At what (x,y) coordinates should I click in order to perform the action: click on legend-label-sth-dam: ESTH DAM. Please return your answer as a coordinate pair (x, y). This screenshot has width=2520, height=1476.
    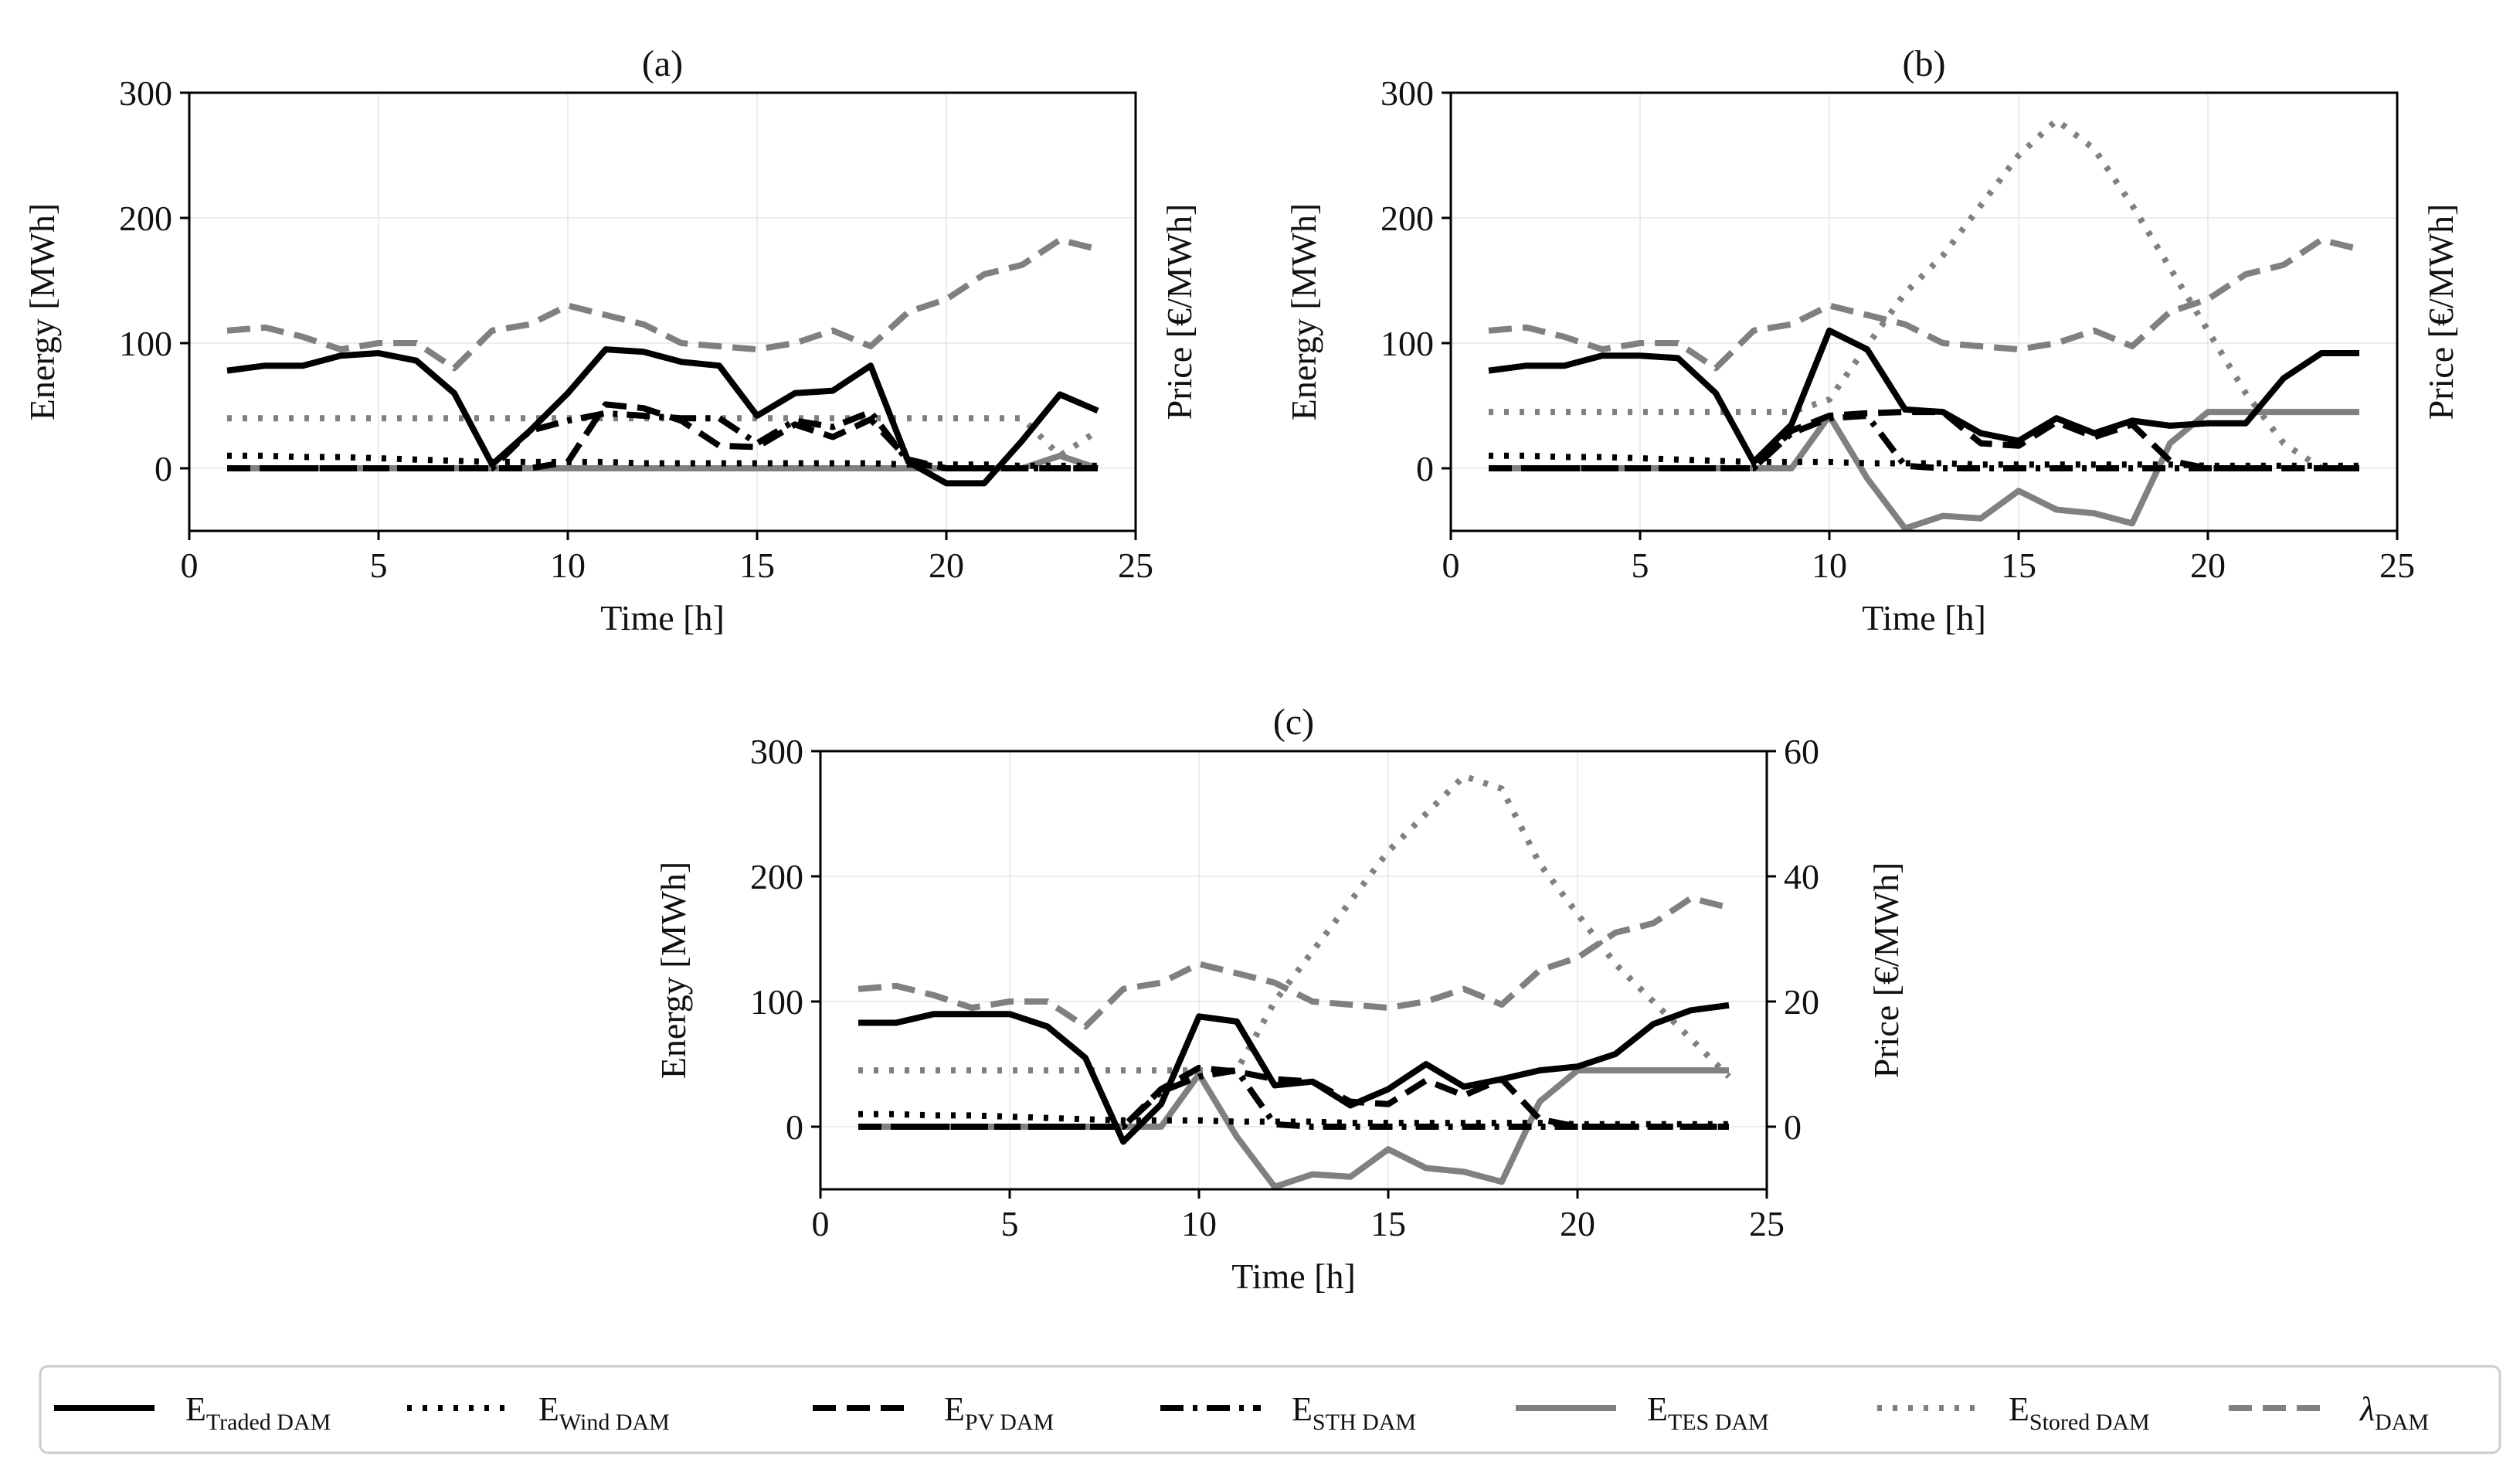
    Looking at the image, I should click on (1354, 1412).